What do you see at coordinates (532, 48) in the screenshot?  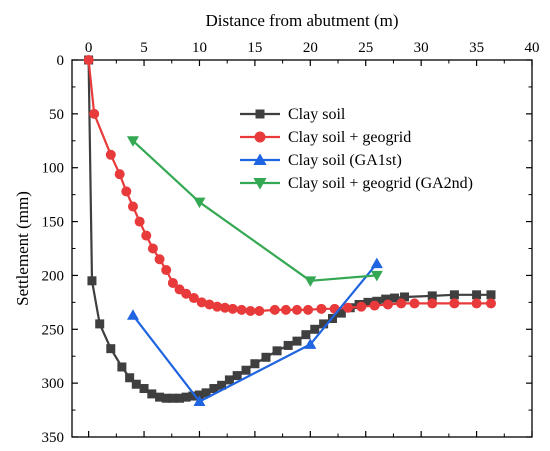 I see `x-tick-label: 40` at bounding box center [532, 48].